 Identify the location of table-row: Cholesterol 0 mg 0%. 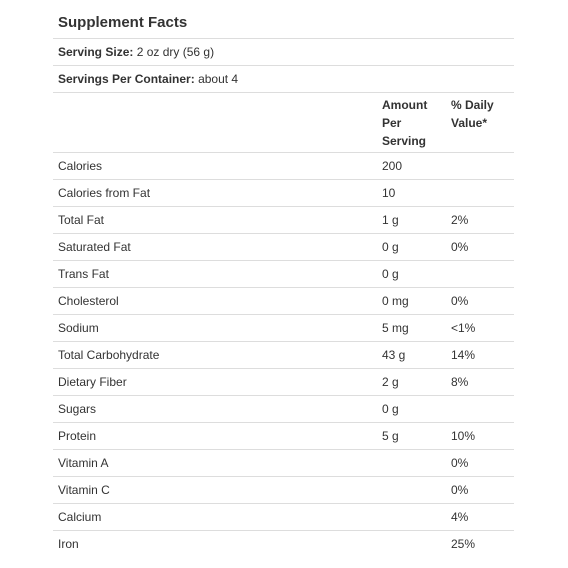
(283, 301).